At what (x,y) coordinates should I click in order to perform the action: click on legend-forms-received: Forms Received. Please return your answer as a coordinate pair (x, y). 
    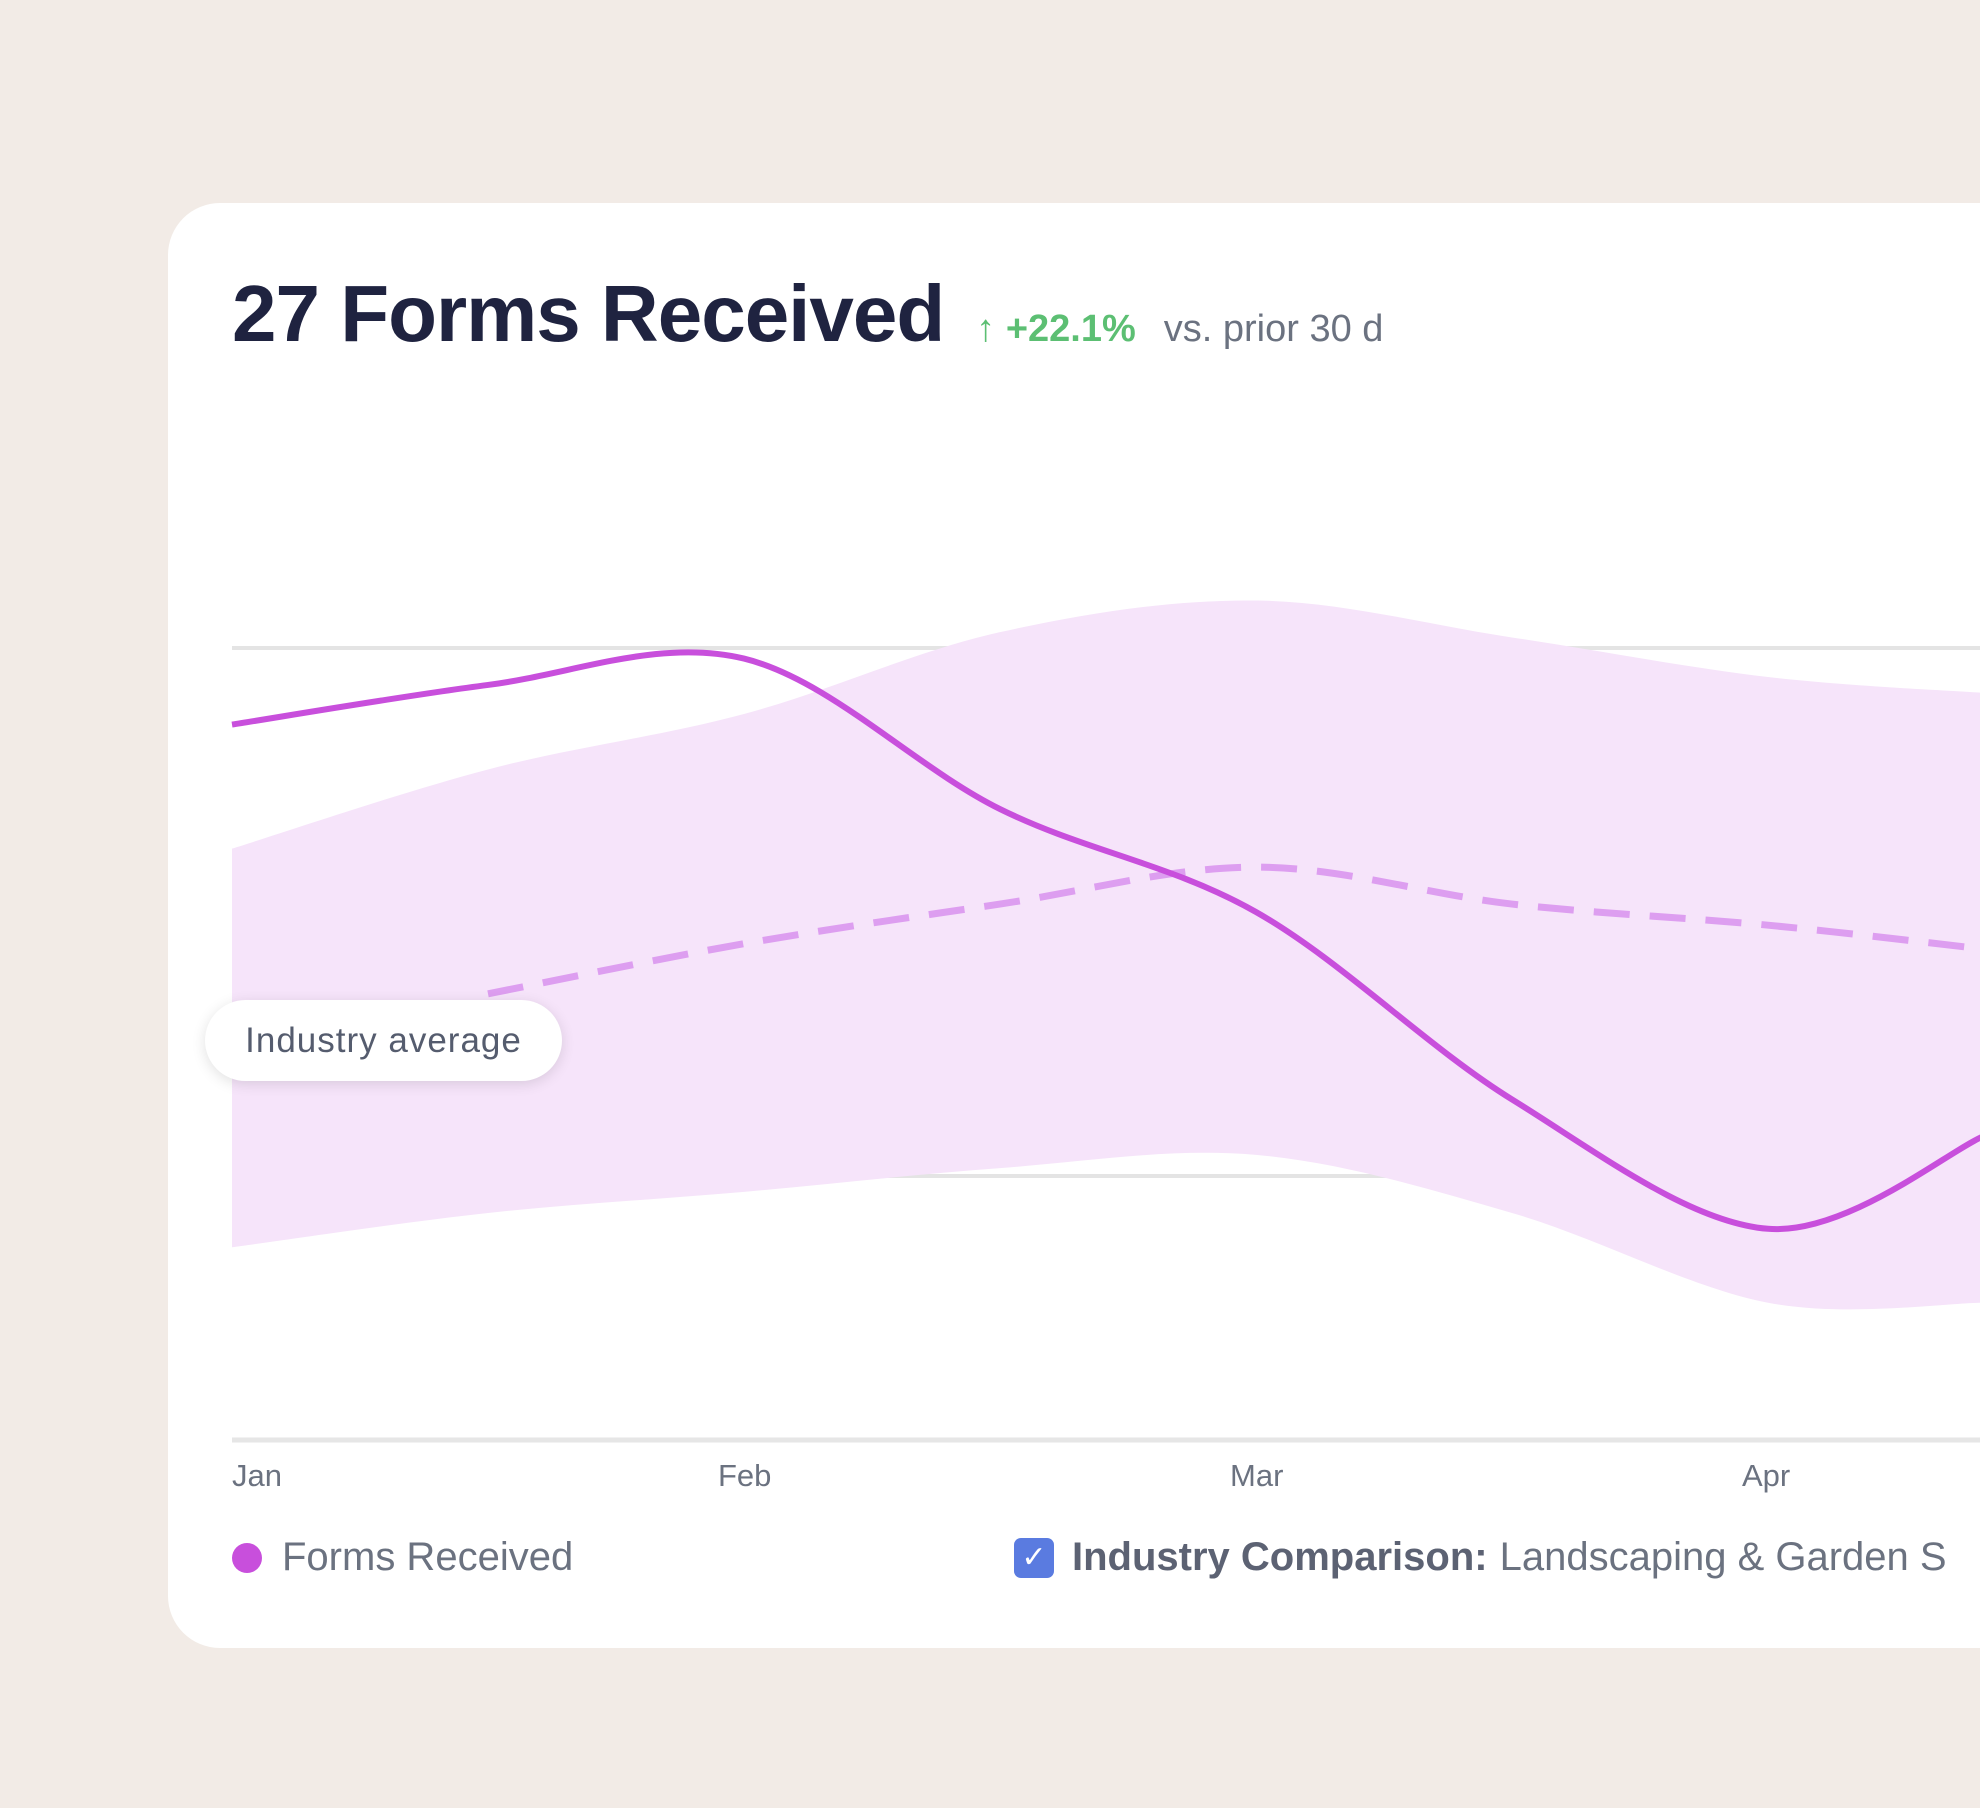
    Looking at the image, I should click on (402, 1557).